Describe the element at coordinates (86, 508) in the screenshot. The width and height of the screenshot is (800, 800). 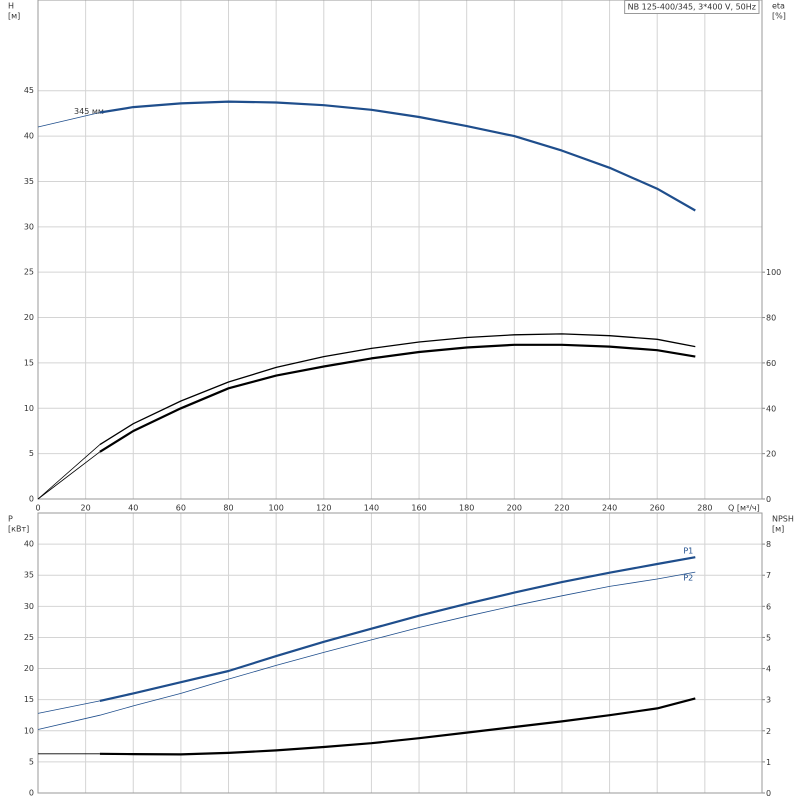
I see `x-tick-label: 20` at that location.